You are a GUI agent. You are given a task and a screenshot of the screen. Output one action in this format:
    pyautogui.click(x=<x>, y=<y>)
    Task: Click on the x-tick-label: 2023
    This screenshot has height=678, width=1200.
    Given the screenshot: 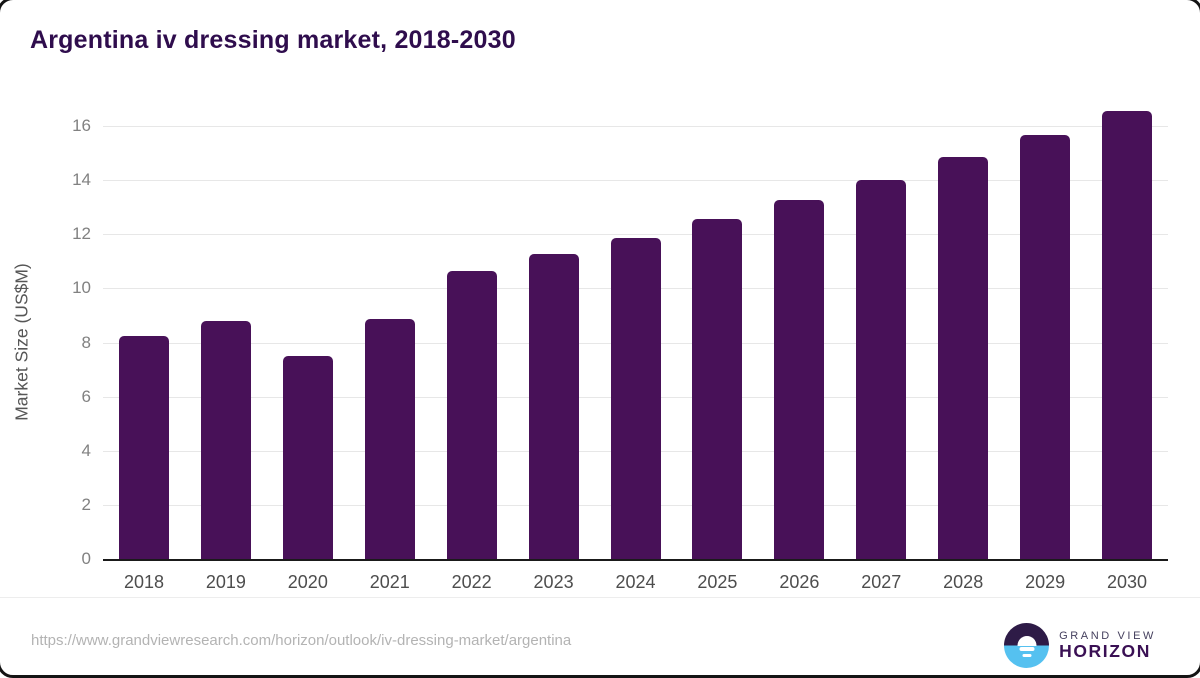 What is the action you would take?
    pyautogui.click(x=553, y=582)
    